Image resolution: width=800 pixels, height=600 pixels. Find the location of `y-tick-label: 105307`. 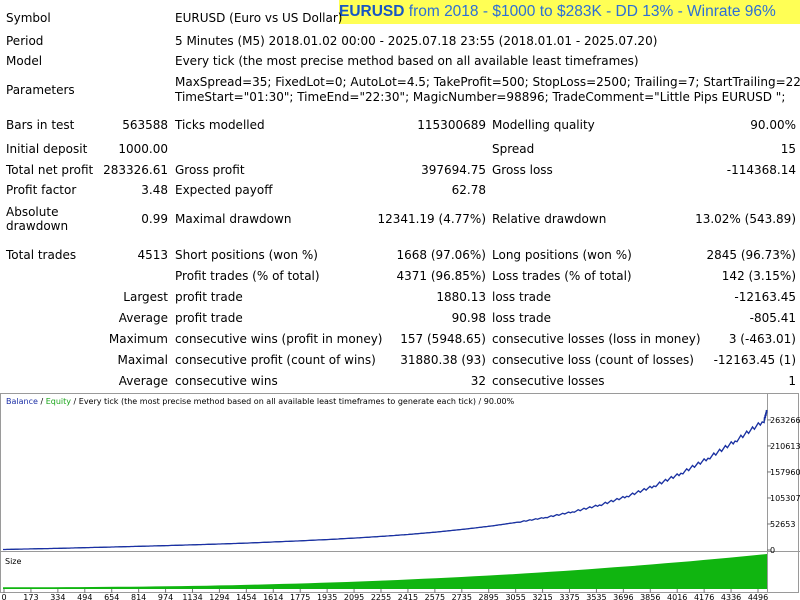

y-tick-label: 105307 is located at coordinates (785, 498).